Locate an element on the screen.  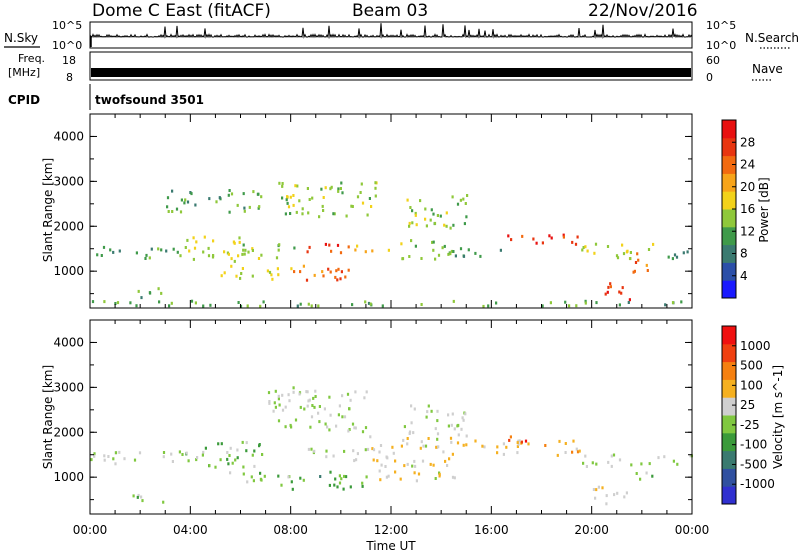
nave-tick-top: 60 is located at coordinates (713, 60).